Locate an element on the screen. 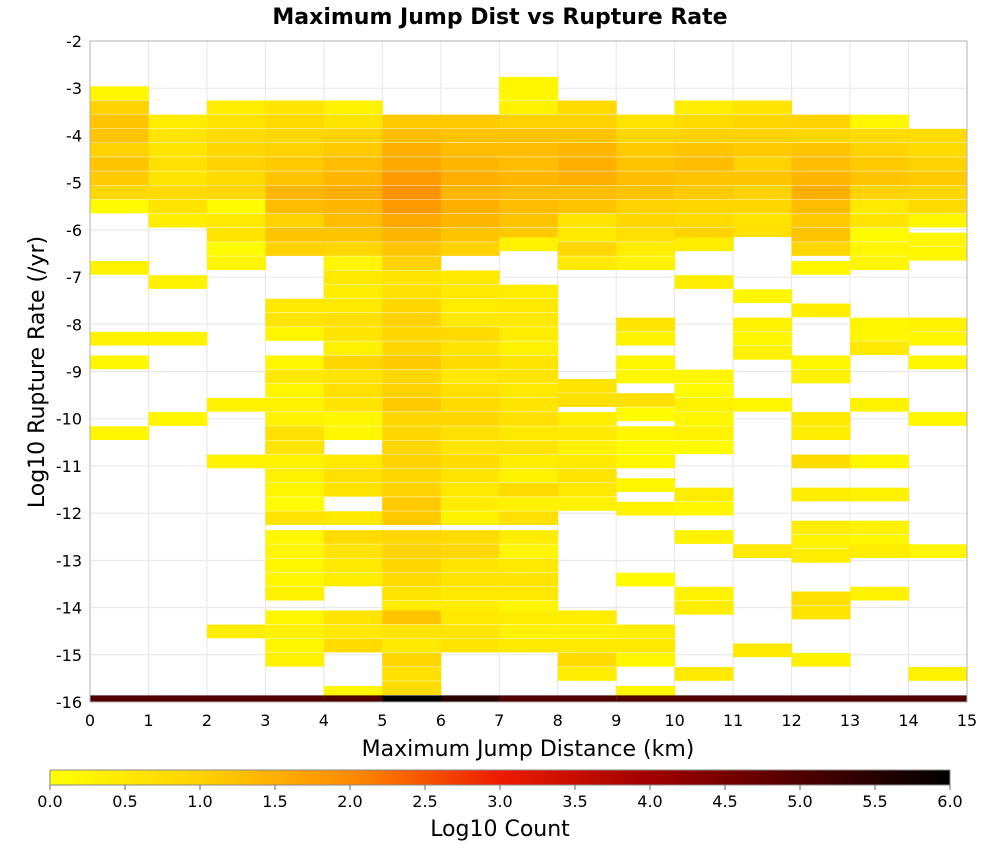 The height and width of the screenshot is (850, 1000). y-tick-label: -6 is located at coordinates (74, 230).